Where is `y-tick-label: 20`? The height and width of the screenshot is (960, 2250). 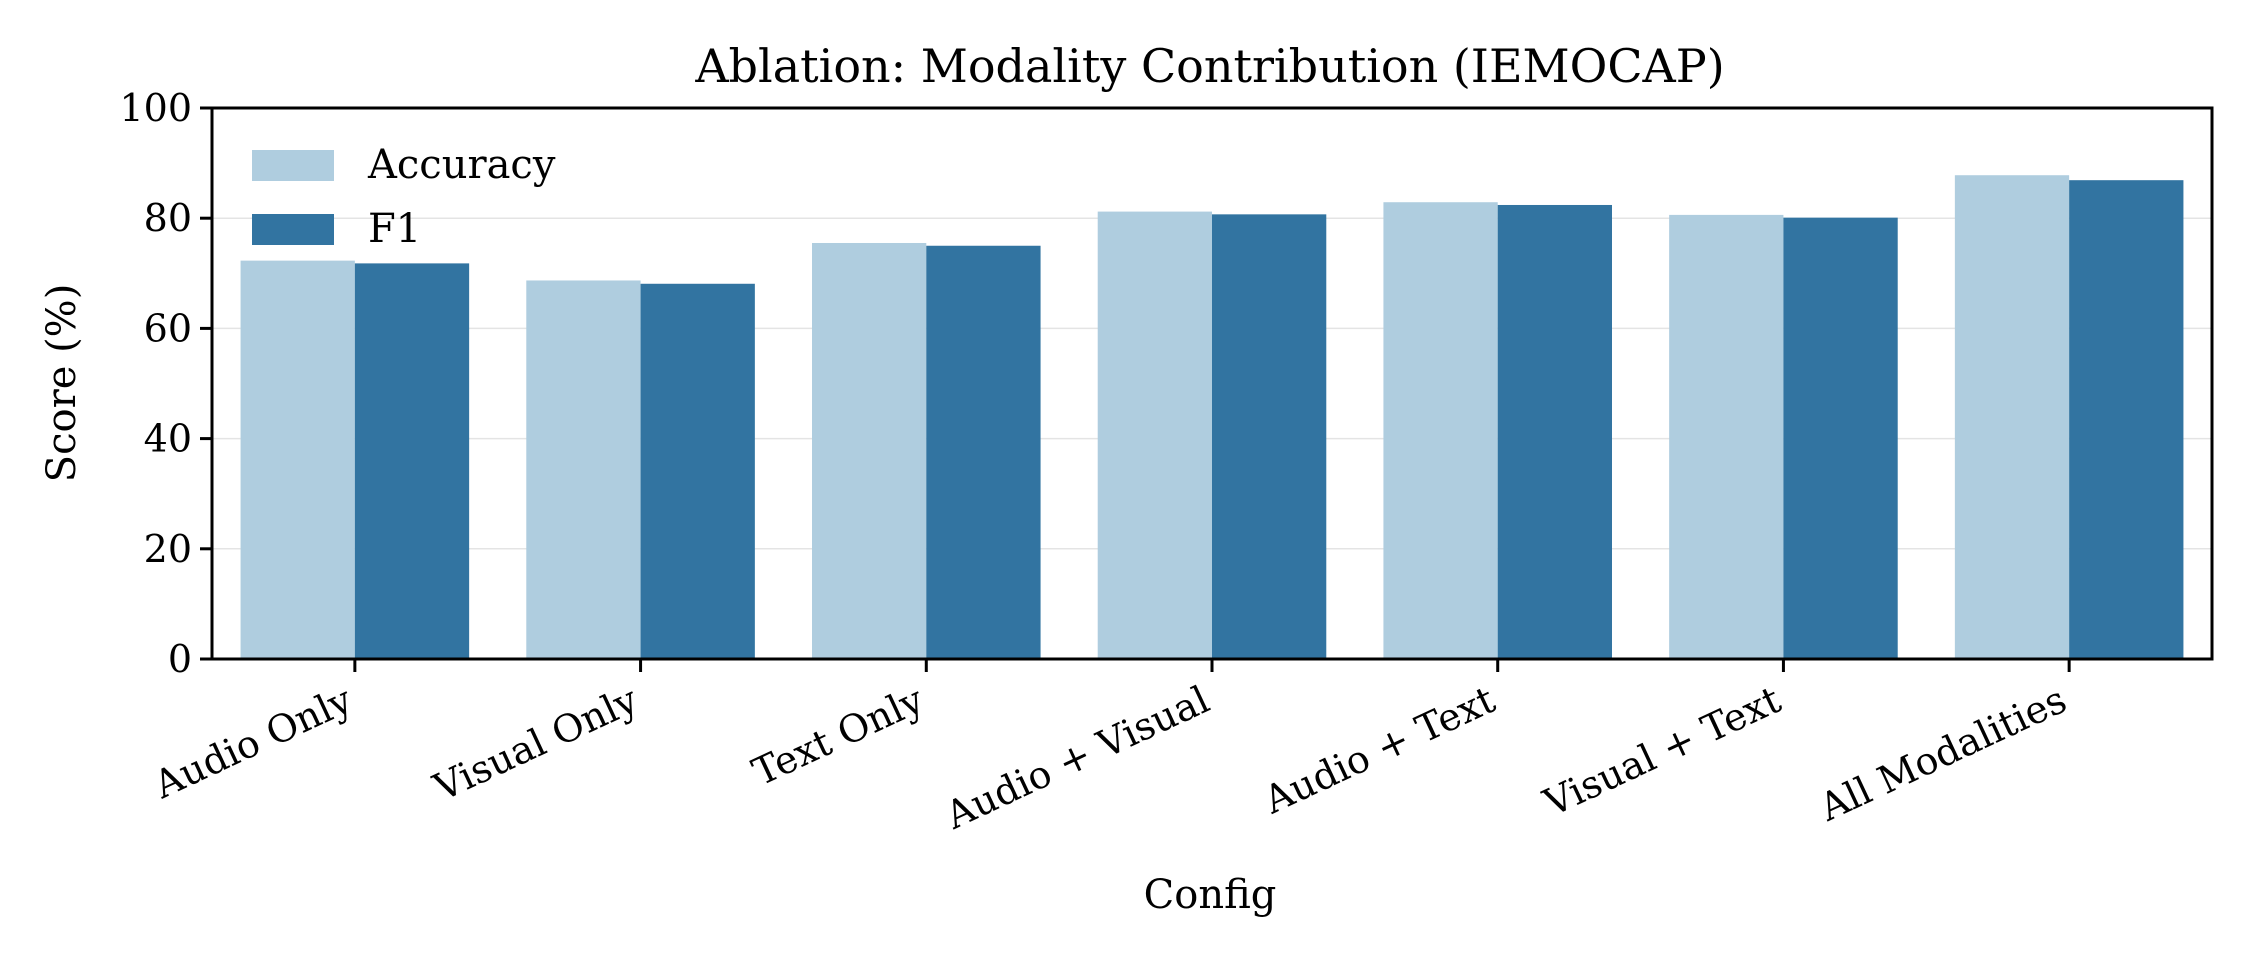
y-tick-label: 20 is located at coordinates (168, 549).